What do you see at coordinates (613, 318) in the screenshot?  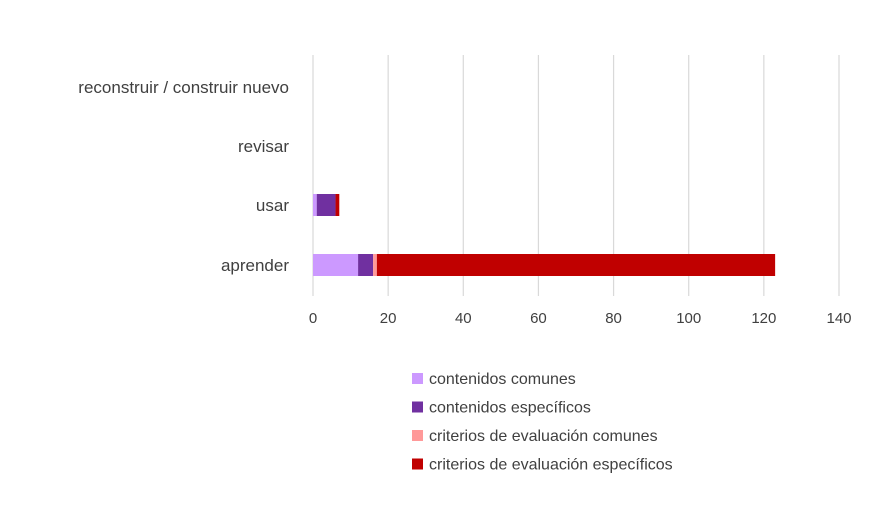 I see `x-tick-80: 80` at bounding box center [613, 318].